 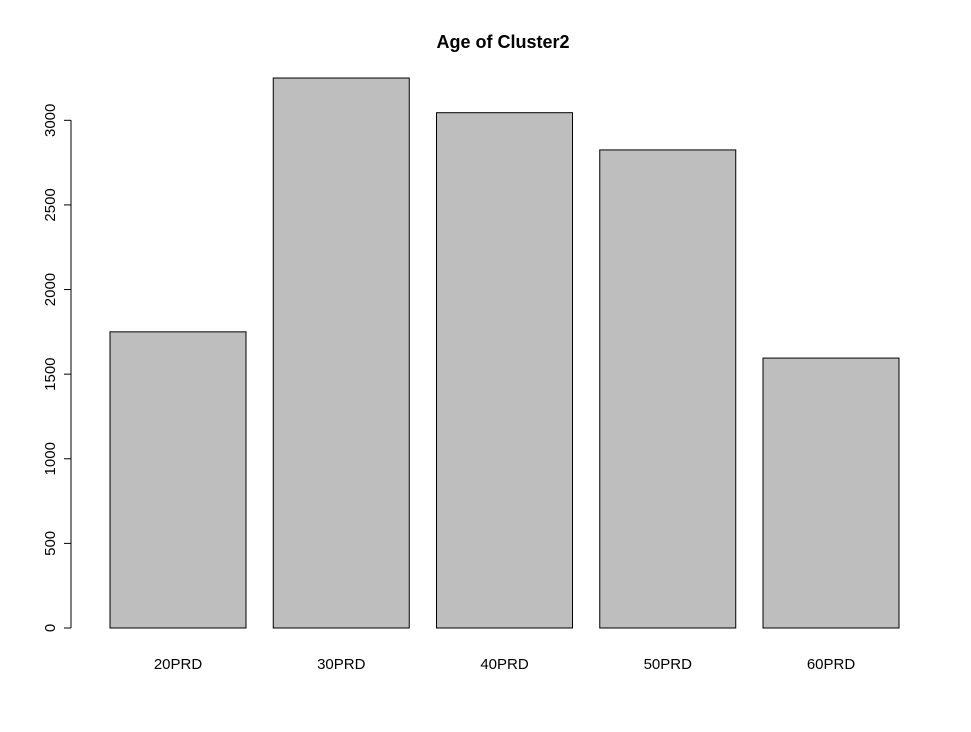 I want to click on bar-50prd, so click(x=668, y=389).